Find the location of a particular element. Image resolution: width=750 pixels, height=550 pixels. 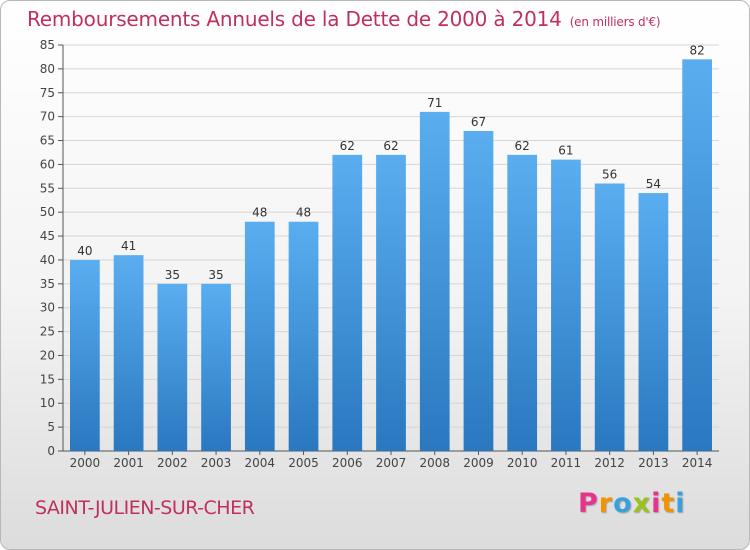

proxiti-logo: Proxiti is located at coordinates (632, 503).